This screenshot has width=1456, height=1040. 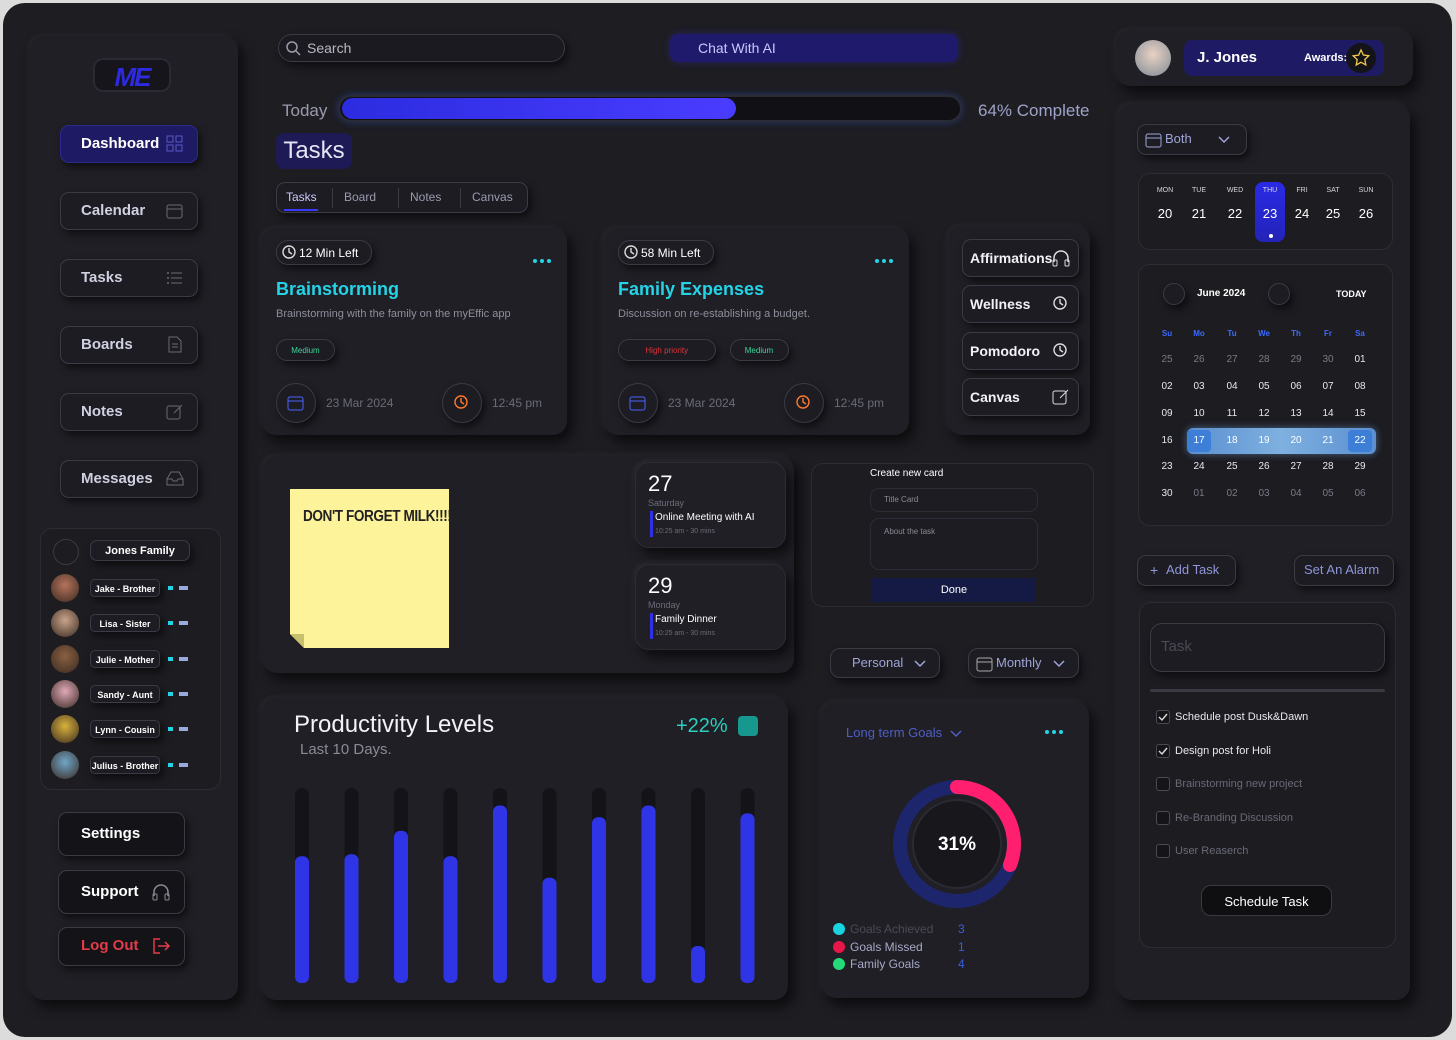 What do you see at coordinates (1333, 213) in the screenshot?
I see `week-date: 25` at bounding box center [1333, 213].